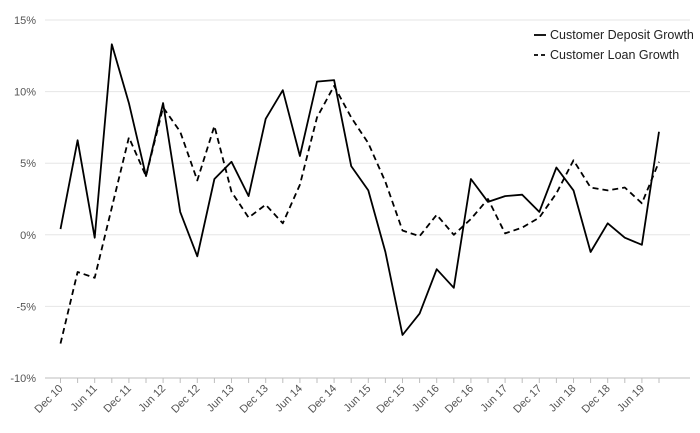 This screenshot has width=700, height=433. Describe the element at coordinates (23, 200) in the screenshot. I see `y-axis: 15% 10% 5% 0% -5% -10%` at that location.